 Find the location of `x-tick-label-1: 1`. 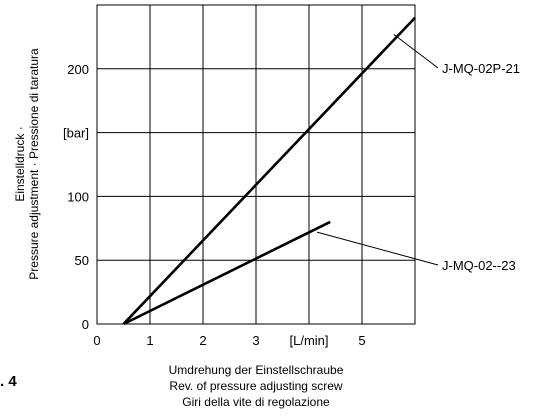

x-tick-label-1: 1 is located at coordinates (149, 340).